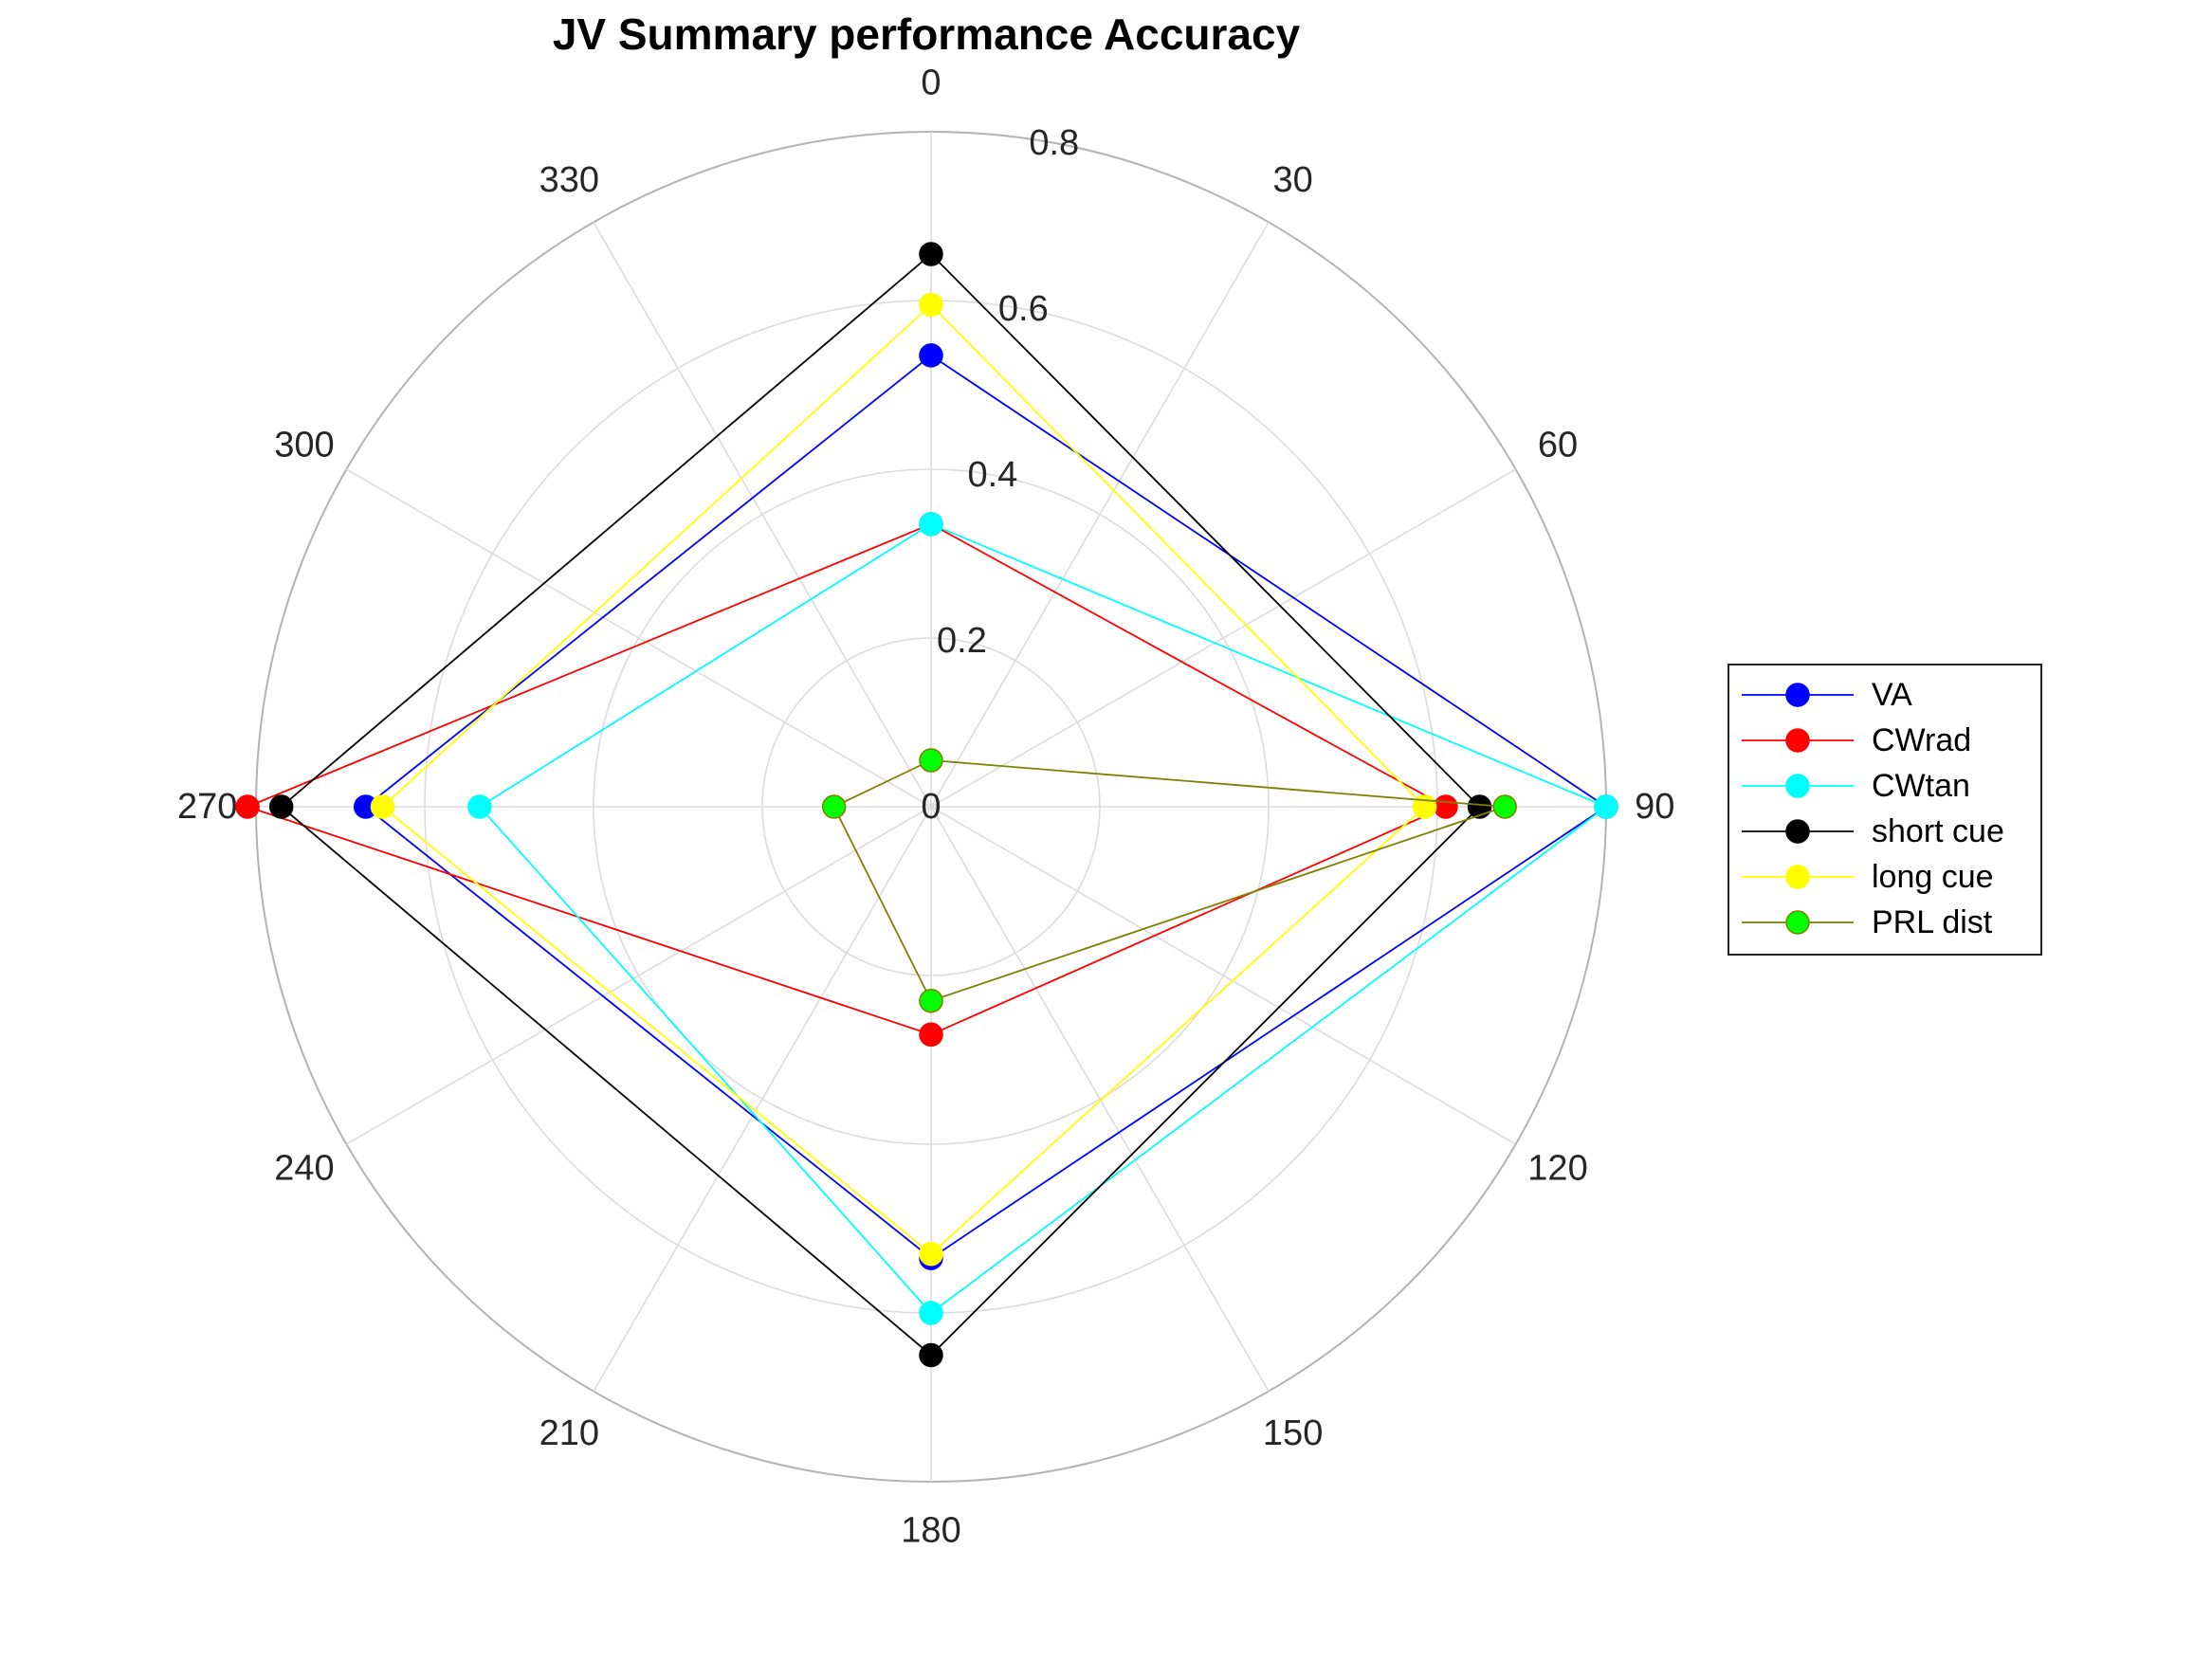  What do you see at coordinates (1654, 807) in the screenshot?
I see `theta-tick-label-3: 90` at bounding box center [1654, 807].